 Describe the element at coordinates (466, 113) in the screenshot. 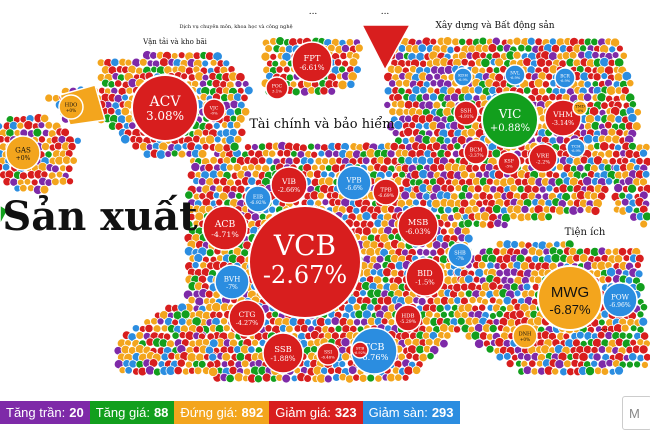

I see `stock-cell-ssh: SSH-4.91%` at that location.